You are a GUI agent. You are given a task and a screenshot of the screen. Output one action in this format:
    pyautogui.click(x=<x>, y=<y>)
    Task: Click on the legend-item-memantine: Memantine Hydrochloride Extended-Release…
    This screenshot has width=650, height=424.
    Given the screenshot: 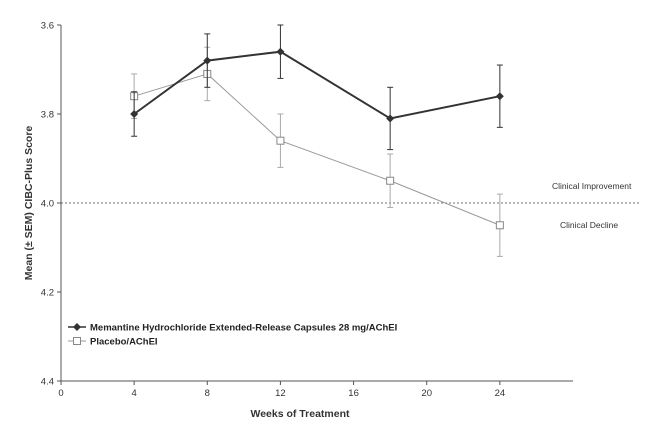 What is the action you would take?
    pyautogui.click(x=232, y=328)
    